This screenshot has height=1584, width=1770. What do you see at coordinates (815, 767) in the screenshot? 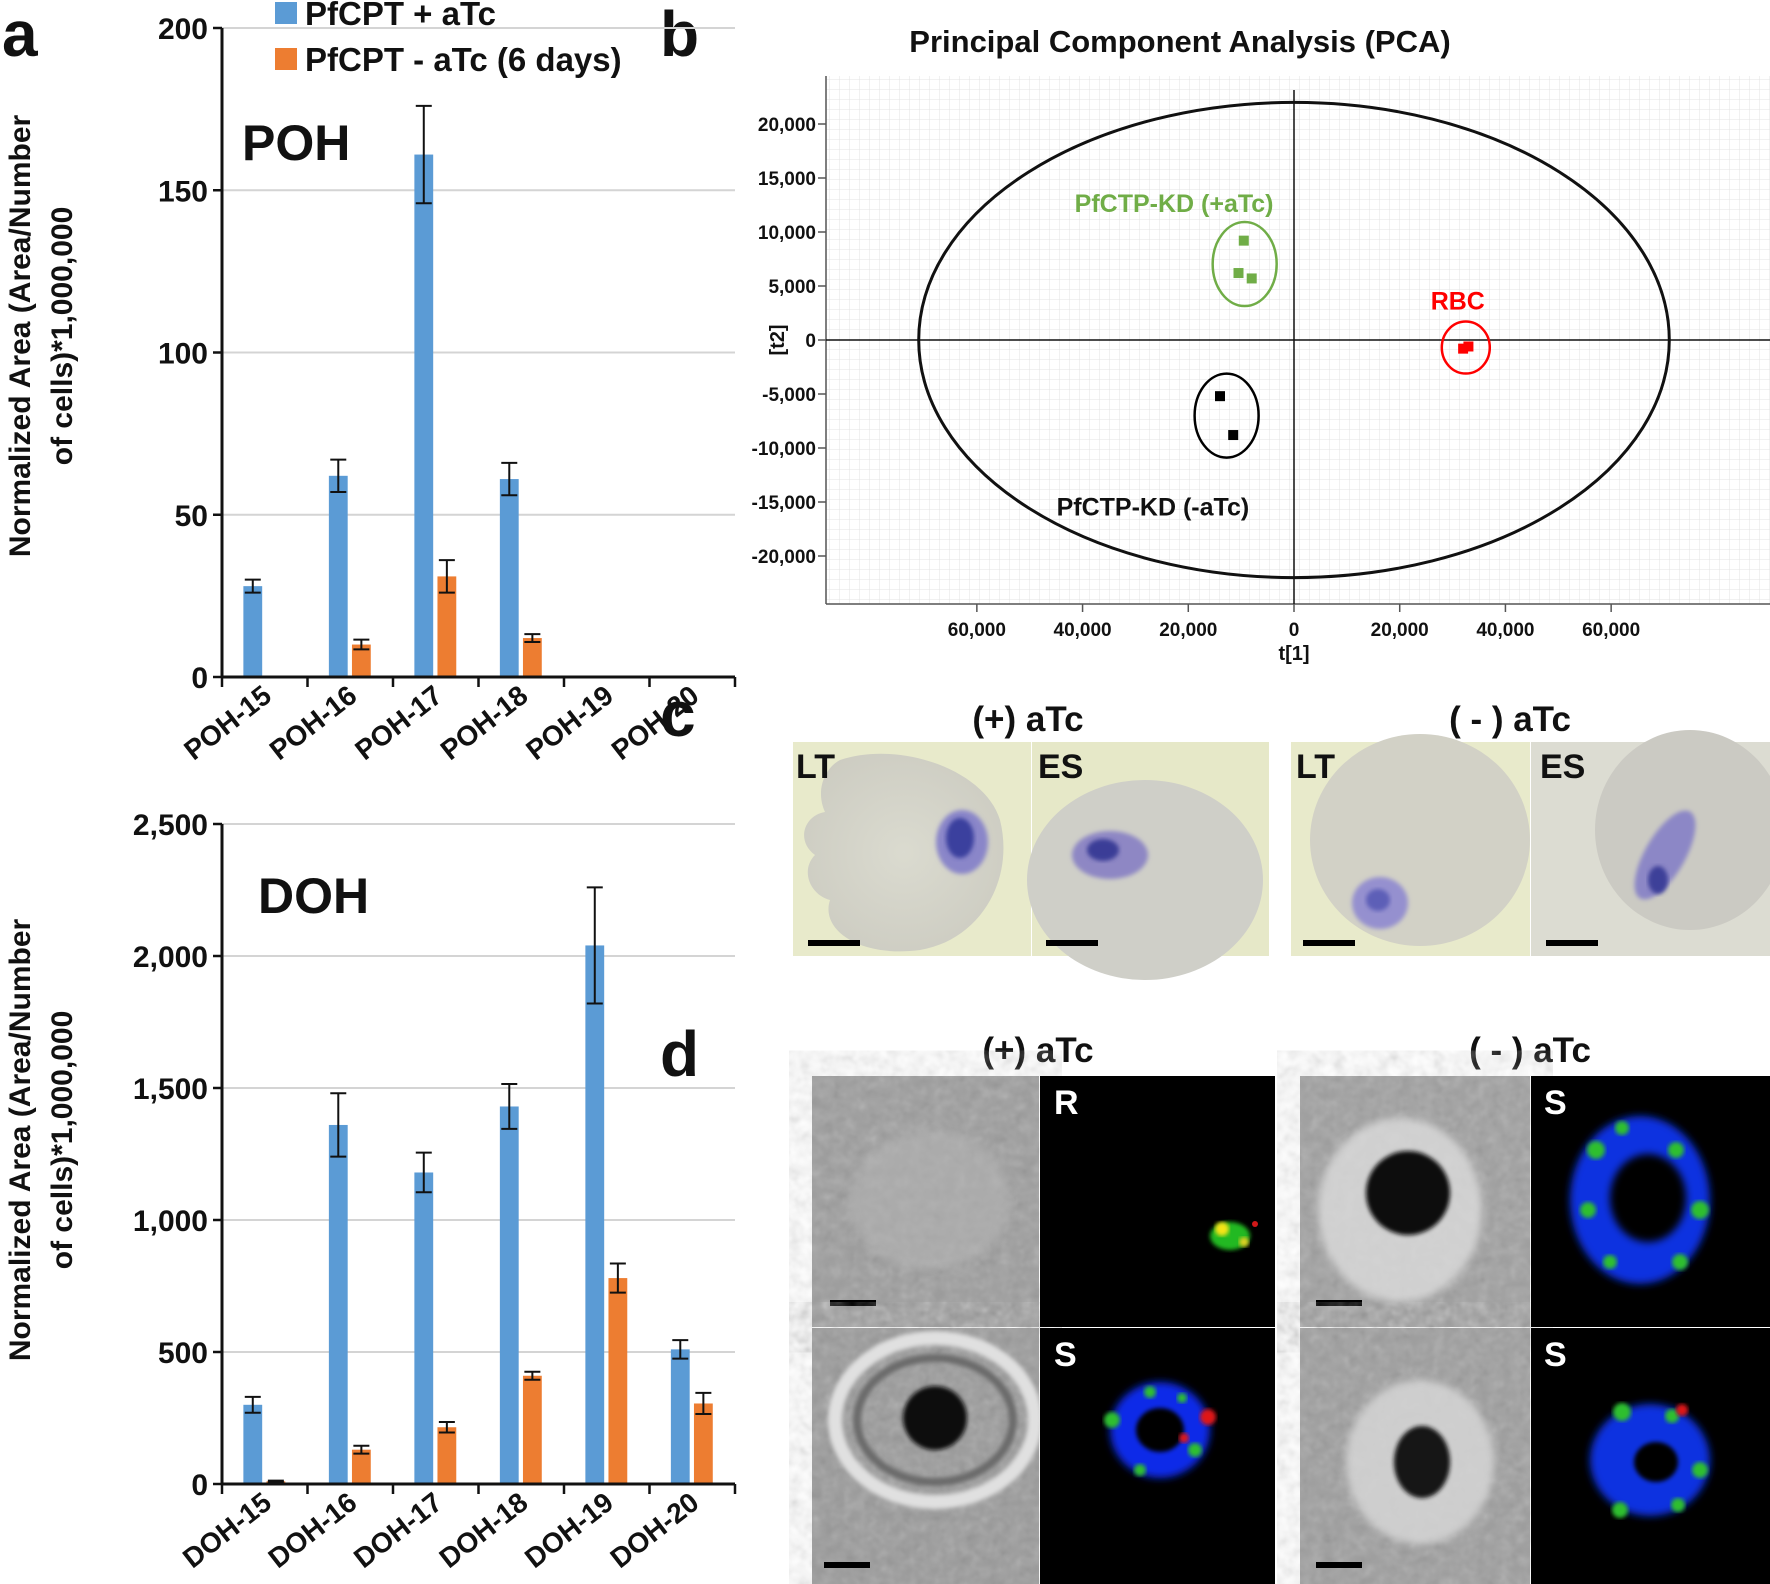
I see `micrograph-label-lt-plus: LT` at bounding box center [815, 767].